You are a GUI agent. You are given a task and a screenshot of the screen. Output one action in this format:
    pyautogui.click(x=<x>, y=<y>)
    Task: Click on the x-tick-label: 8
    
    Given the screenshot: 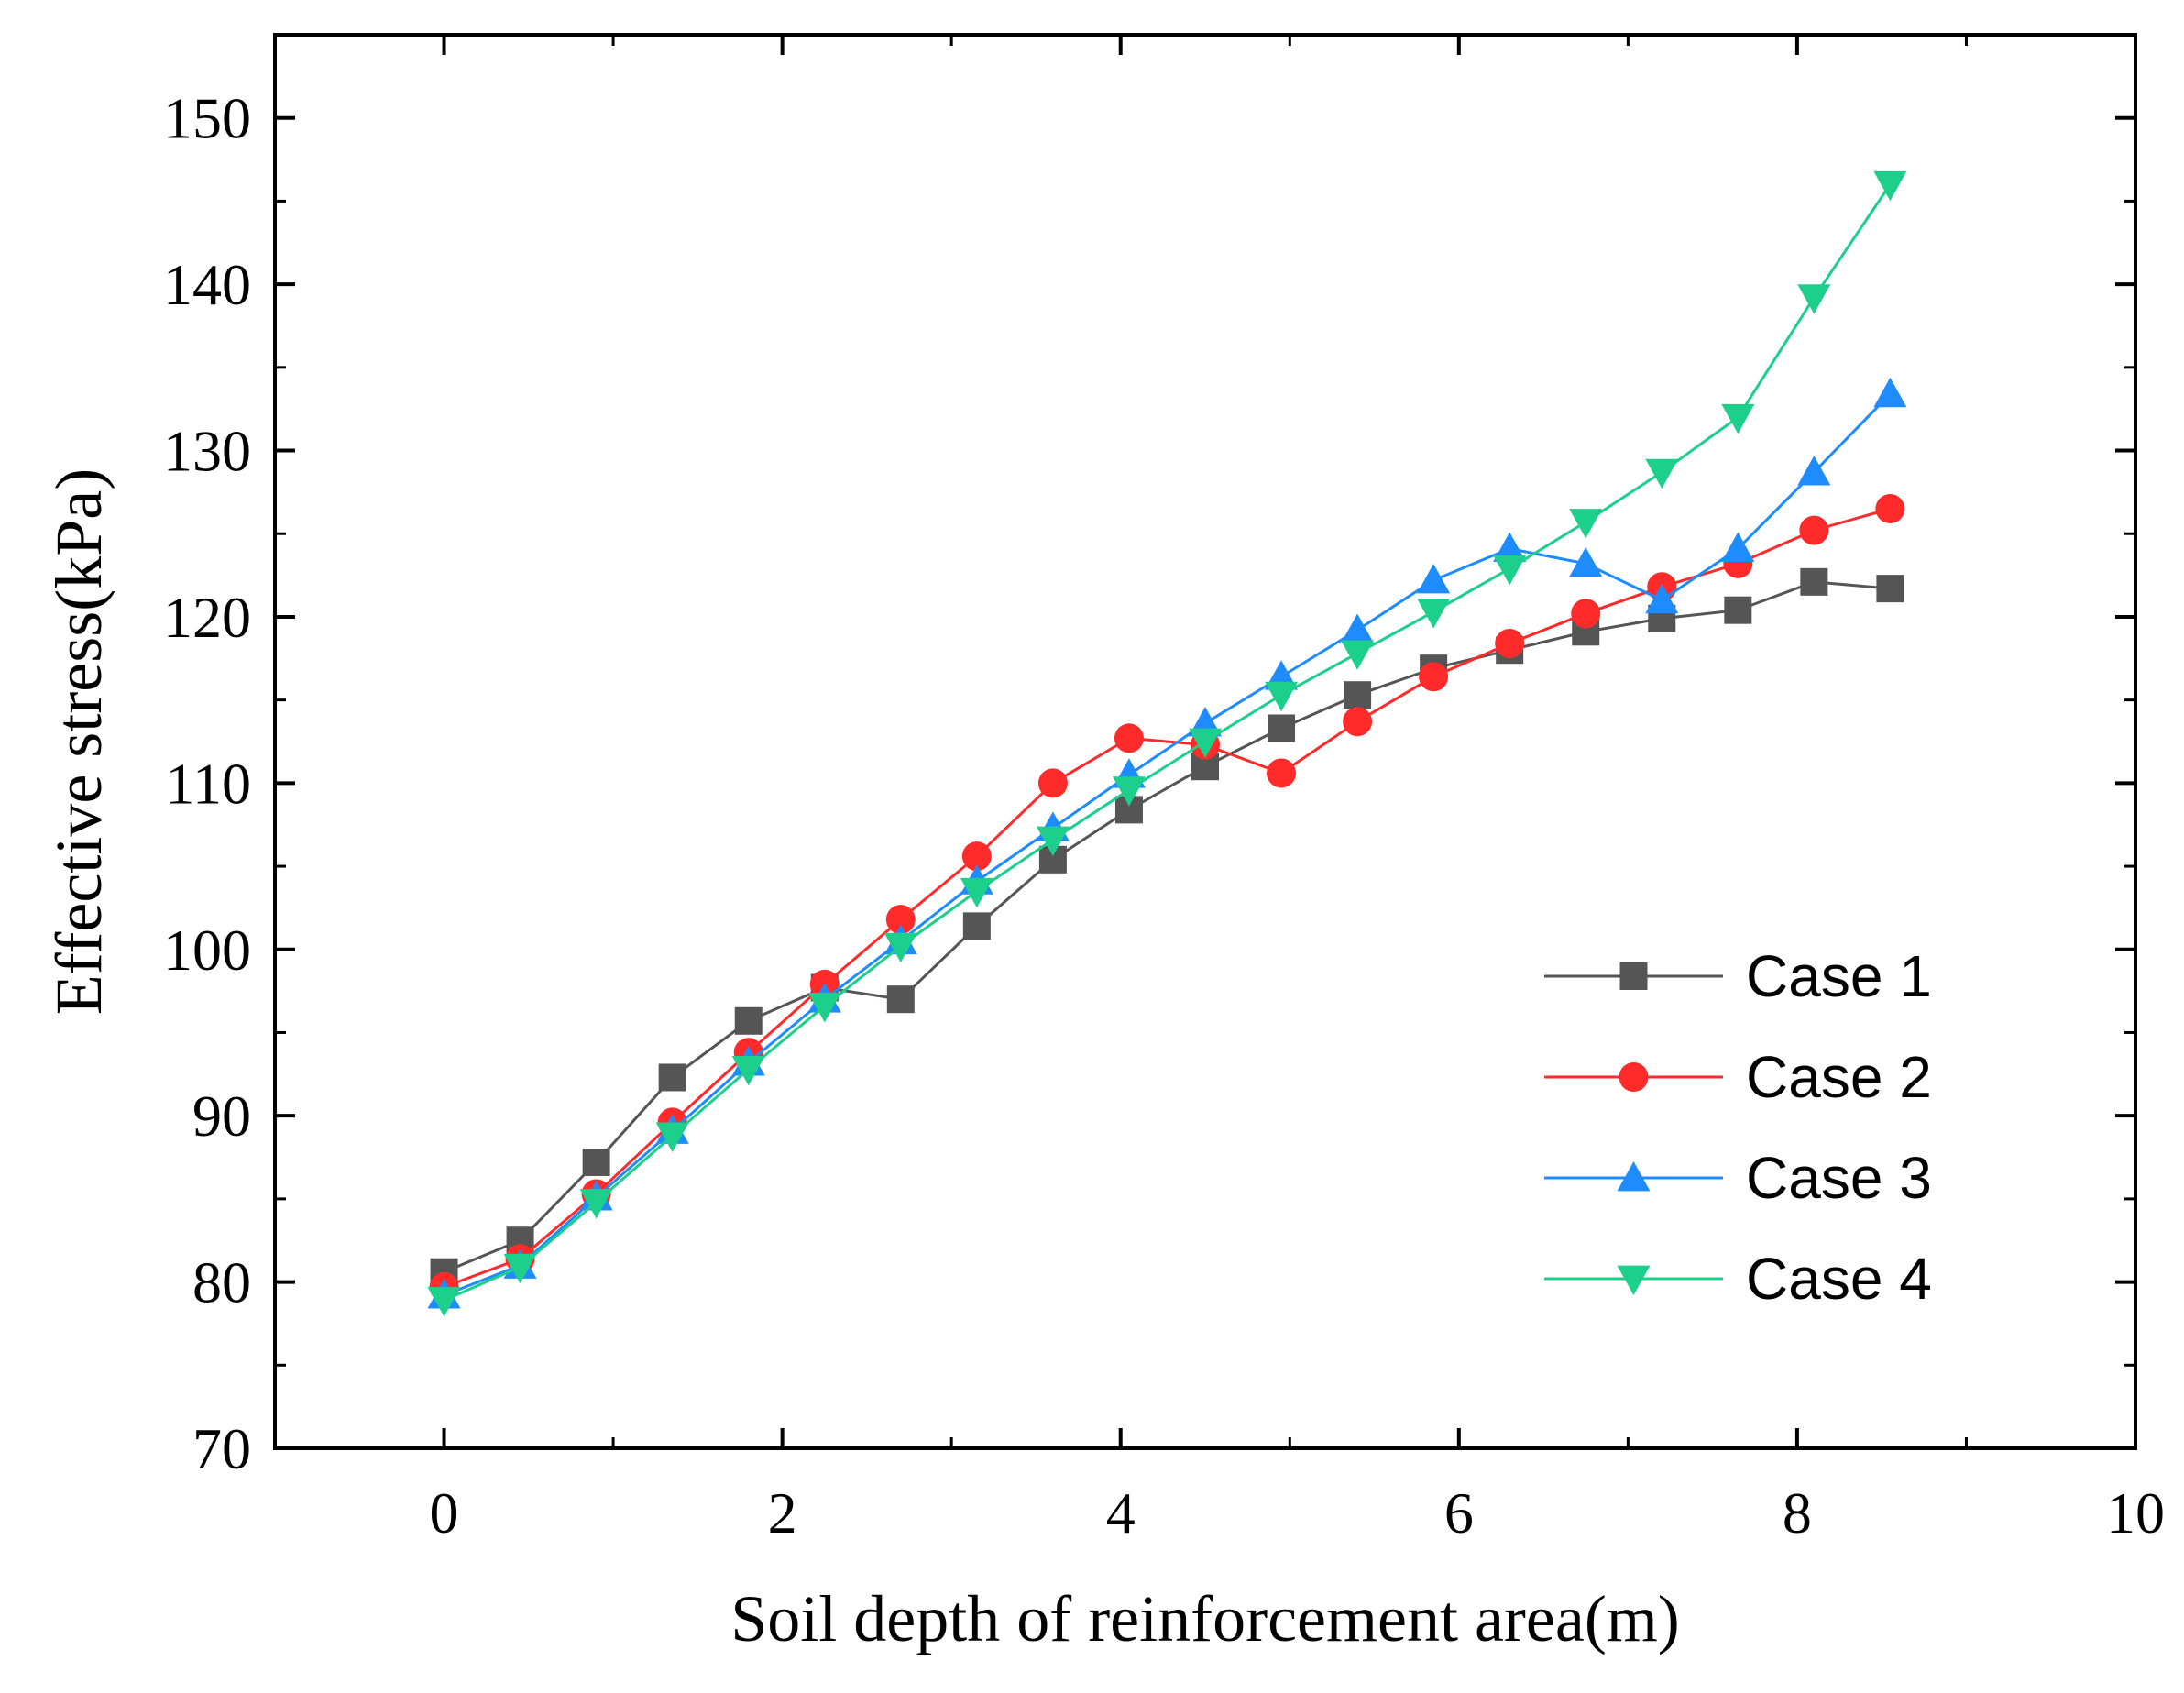 What is the action you would take?
    pyautogui.click(x=1797, y=1513)
    